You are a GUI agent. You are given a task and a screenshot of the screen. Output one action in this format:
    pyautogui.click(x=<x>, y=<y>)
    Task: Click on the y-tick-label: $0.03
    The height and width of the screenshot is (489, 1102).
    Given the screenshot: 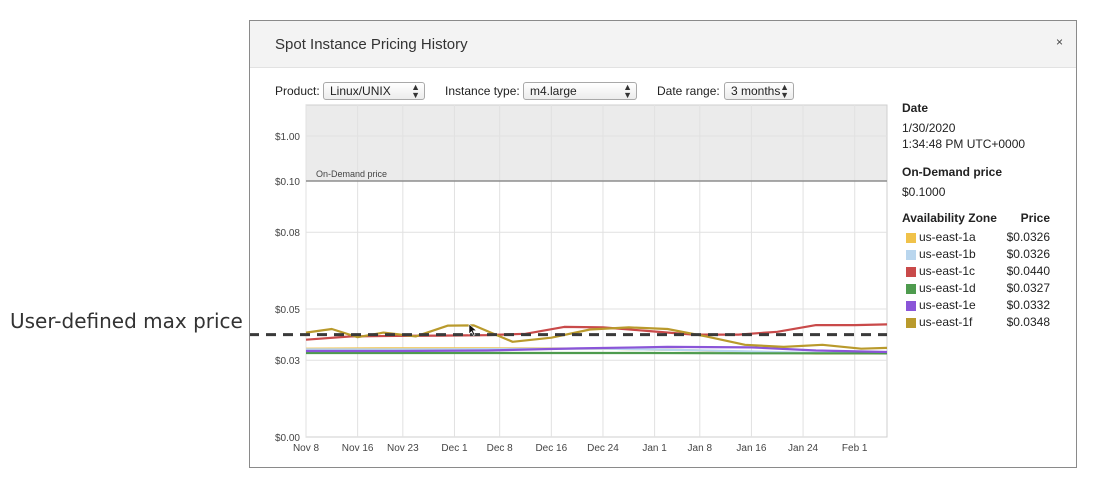 What is the action you would take?
    pyautogui.click(x=287, y=361)
    